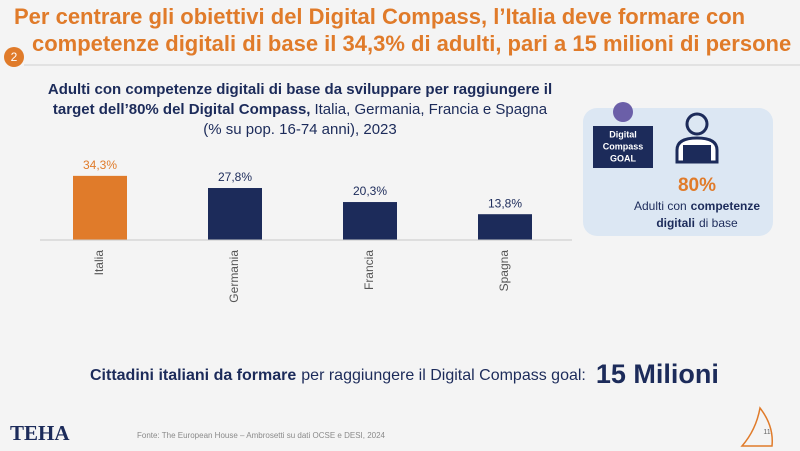  Describe the element at coordinates (623, 134) in the screenshot. I see `goal-badge-text: Digital` at that location.